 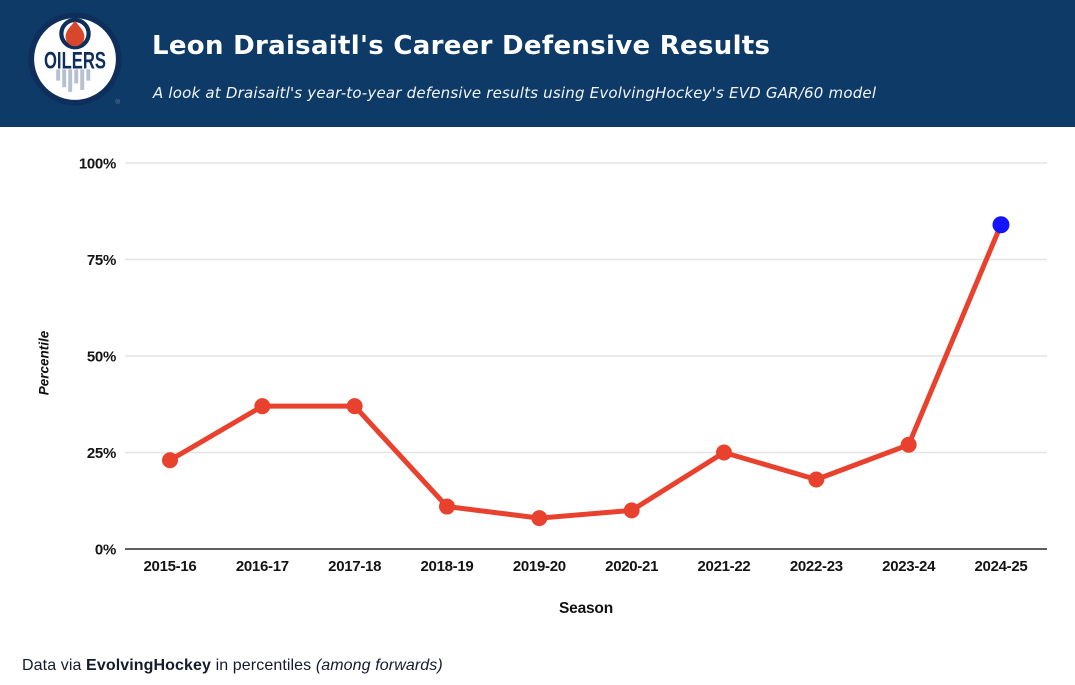 I want to click on x-tick-label: 2015-16, so click(x=170, y=566).